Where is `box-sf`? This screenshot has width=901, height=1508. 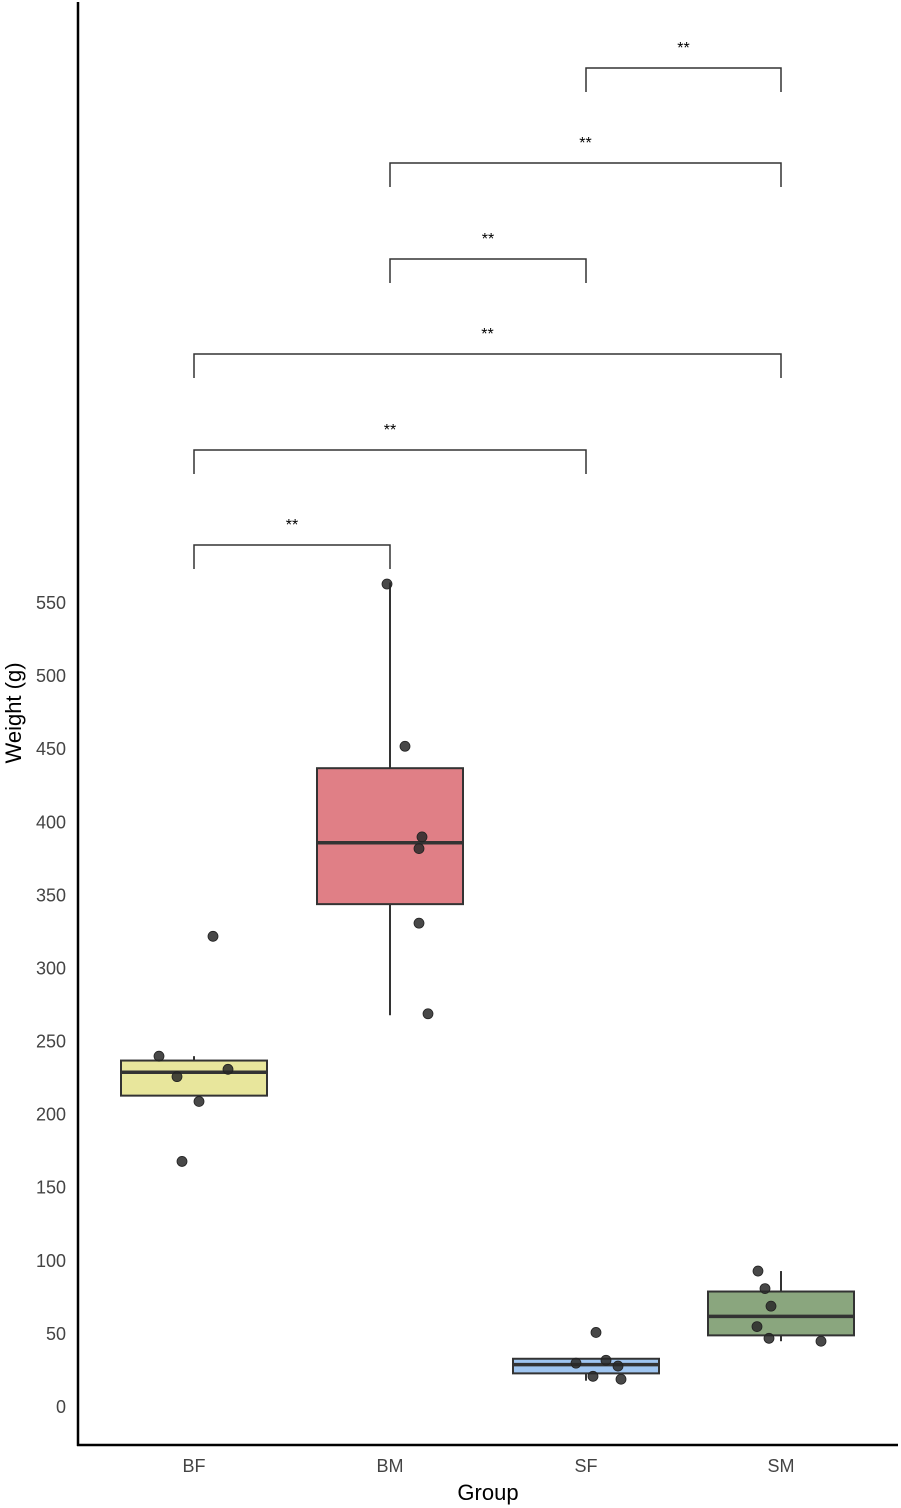 box-sf is located at coordinates (586, 1369).